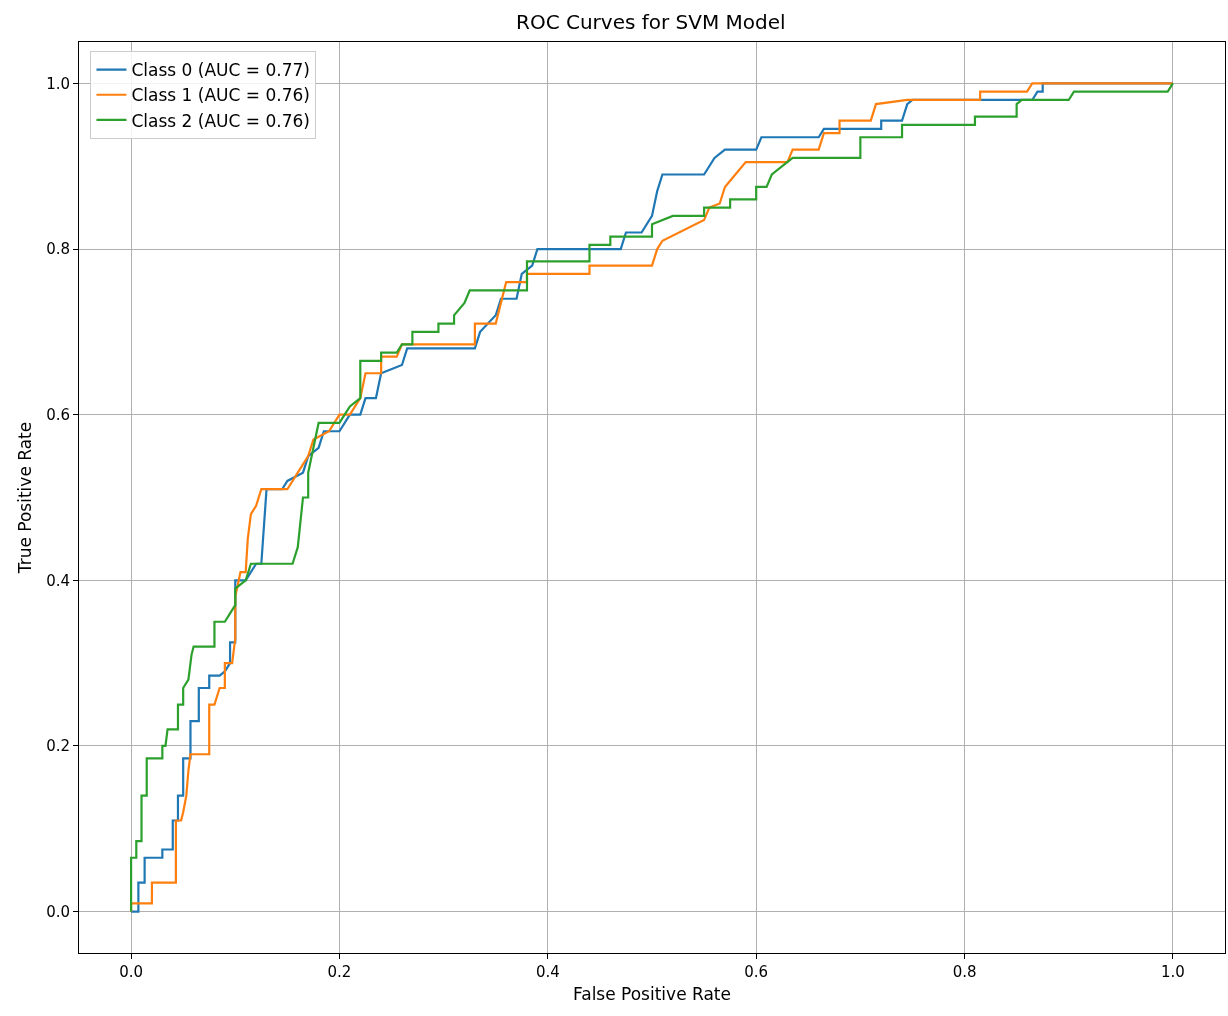  What do you see at coordinates (547, 972) in the screenshot?
I see `x-tick-label: 0.4` at bounding box center [547, 972].